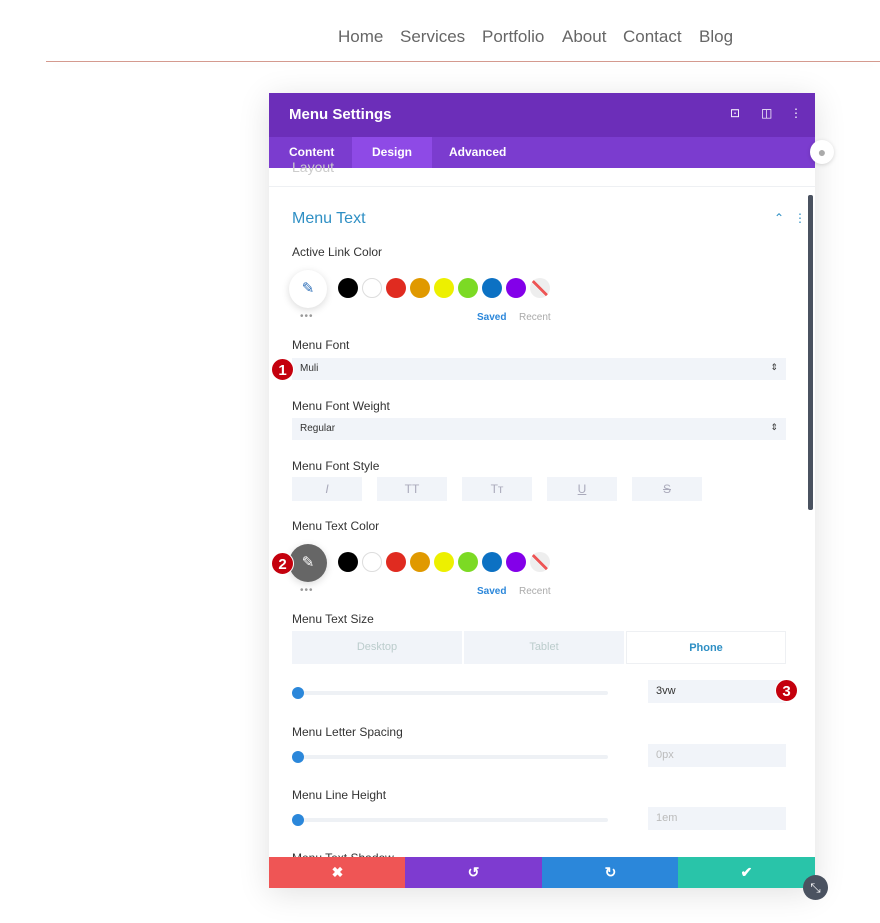 This screenshot has height=923, width=880. Describe the element at coordinates (339, 795) in the screenshot. I see `line-height-label: Menu Line Height` at that location.